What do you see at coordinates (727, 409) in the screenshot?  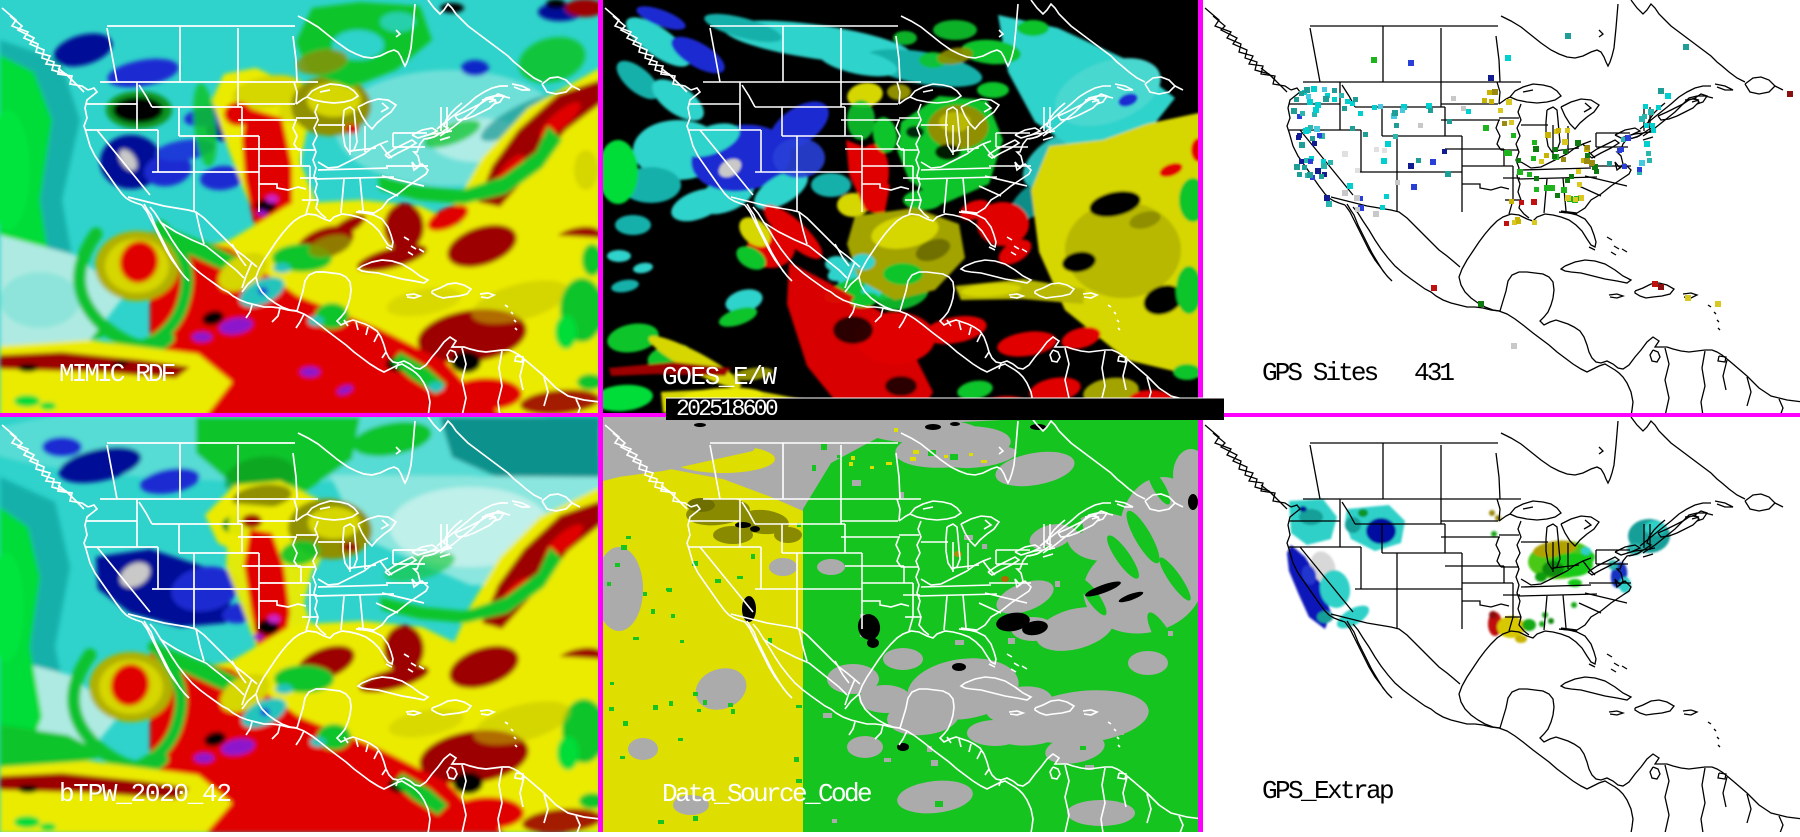 I see `svg-text: 202518600` at bounding box center [727, 409].